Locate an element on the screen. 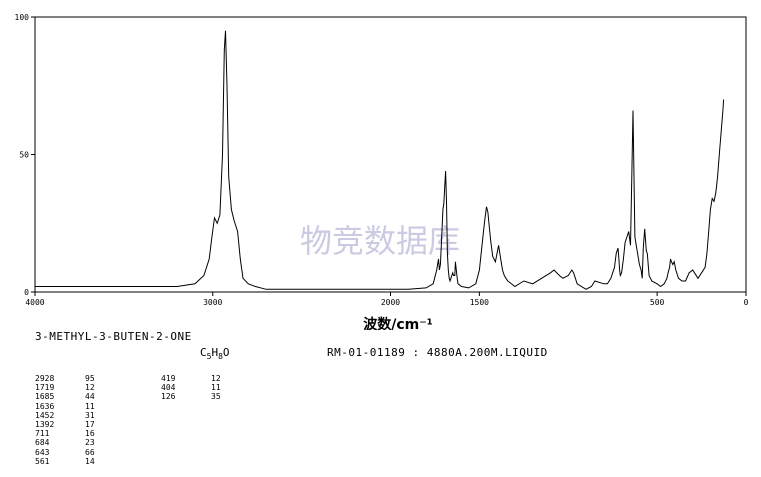 The width and height of the screenshot is (761, 477). peak-wavenumber: 684 is located at coordinates (42, 443).